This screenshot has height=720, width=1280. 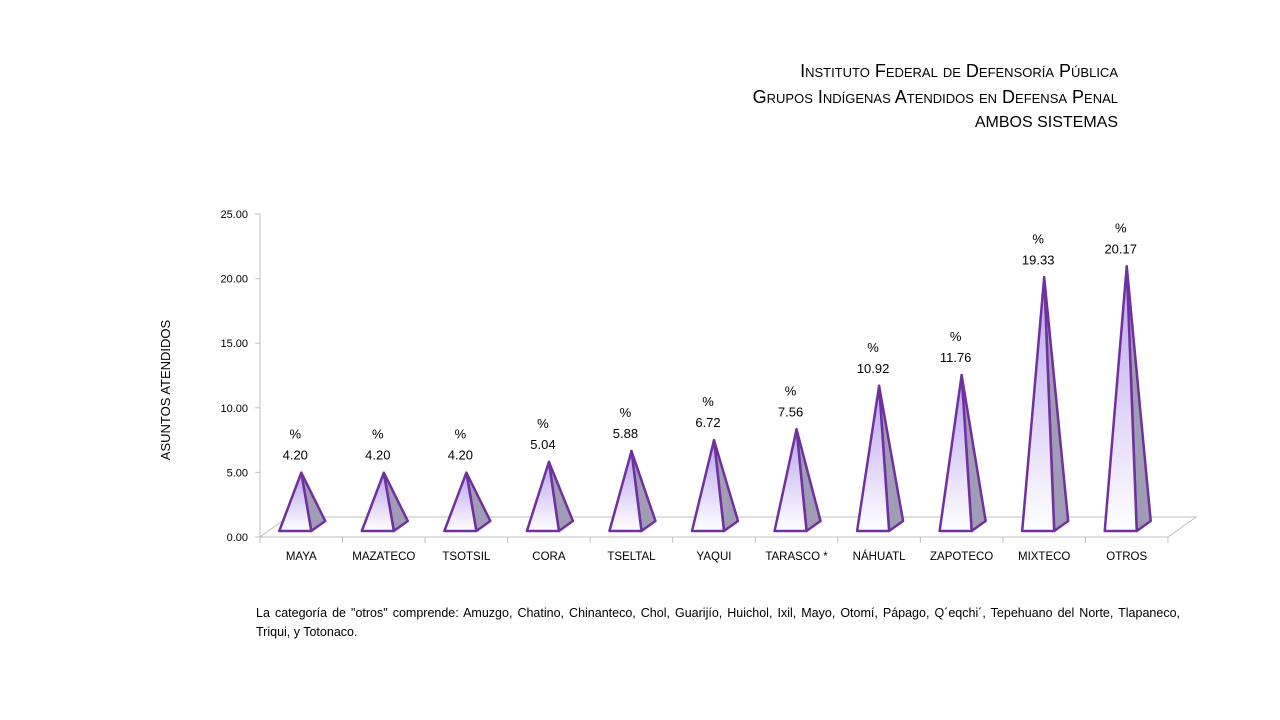 I want to click on title-institution: Instituto Federal de Defensoría Pública, so click(x=959, y=71).